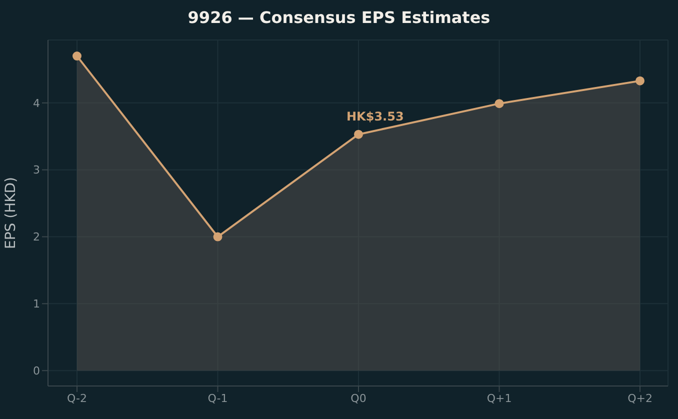 This screenshot has height=419, width=678. What do you see at coordinates (640, 398) in the screenshot?
I see `x-tick-label: Q+2` at bounding box center [640, 398].